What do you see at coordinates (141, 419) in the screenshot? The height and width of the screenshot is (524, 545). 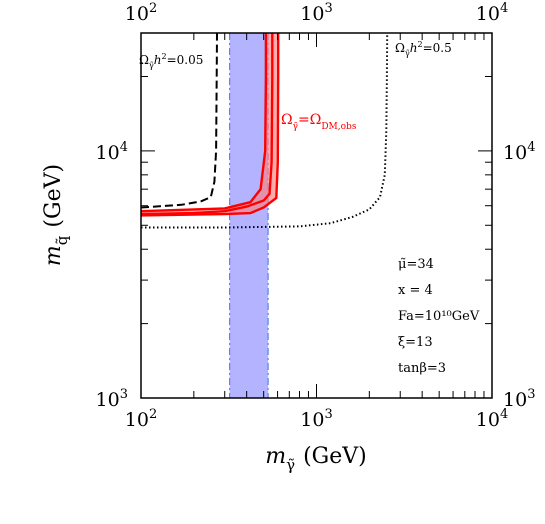 I see `x-tick-label-bottom: 102` at bounding box center [141, 419].